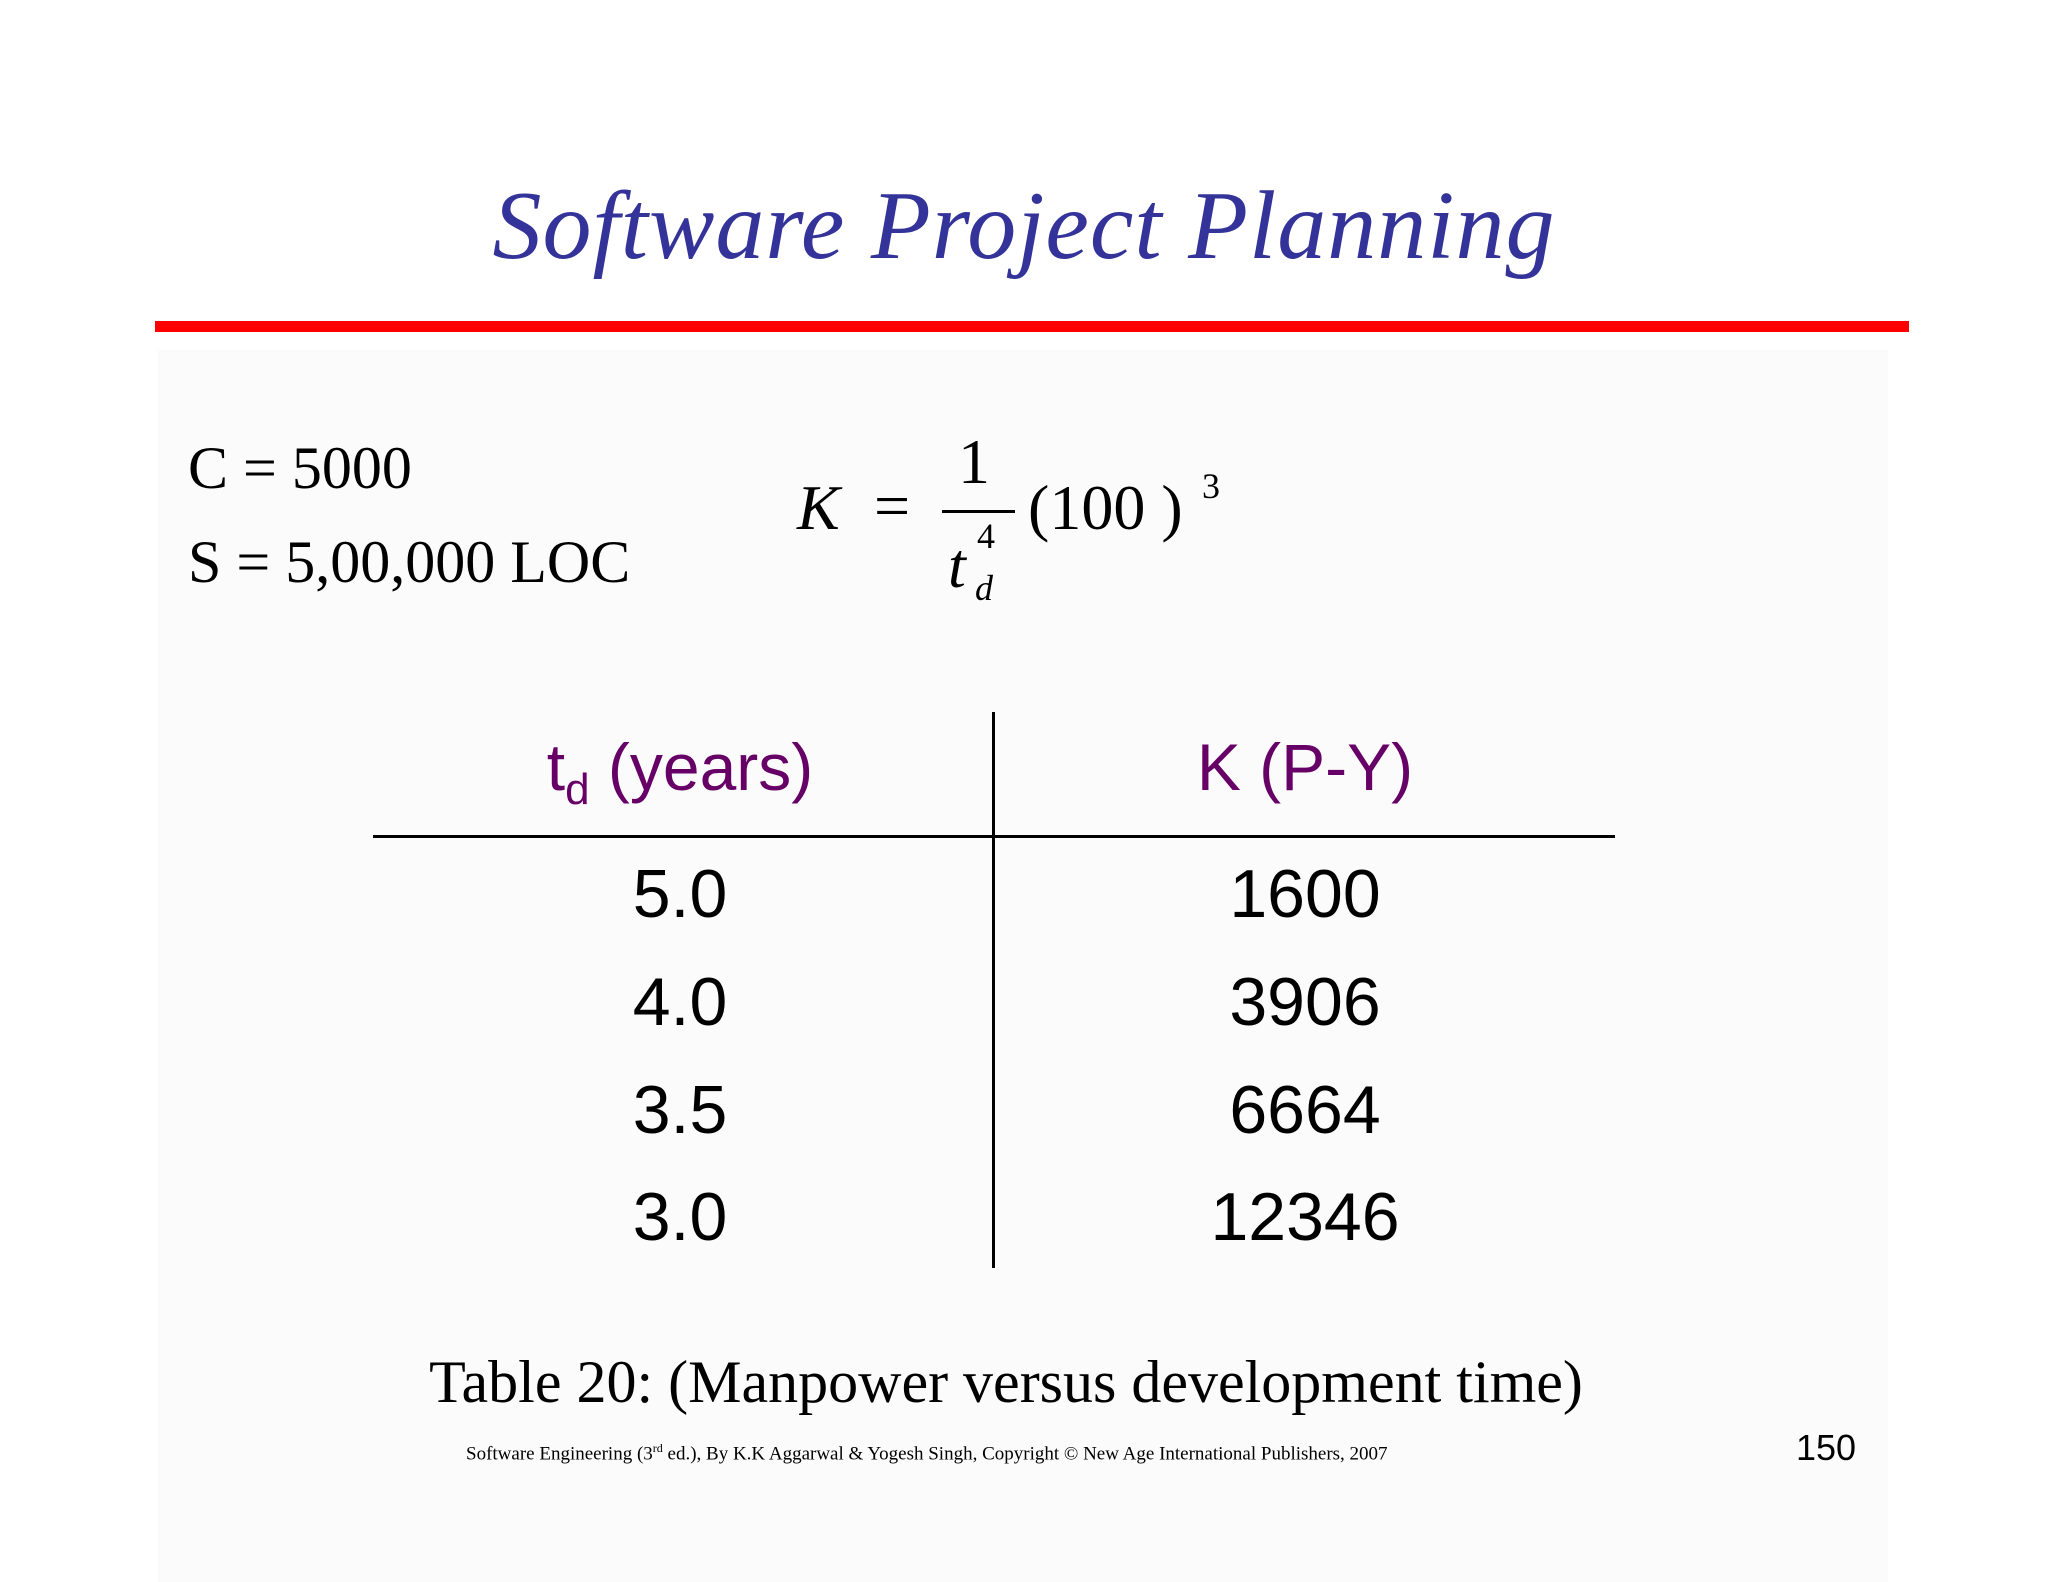 Image resolution: width=2048 pixels, height=1582 pixels. Describe the element at coordinates (892, 505) in the screenshot. I see `formula-equals: =` at that location.